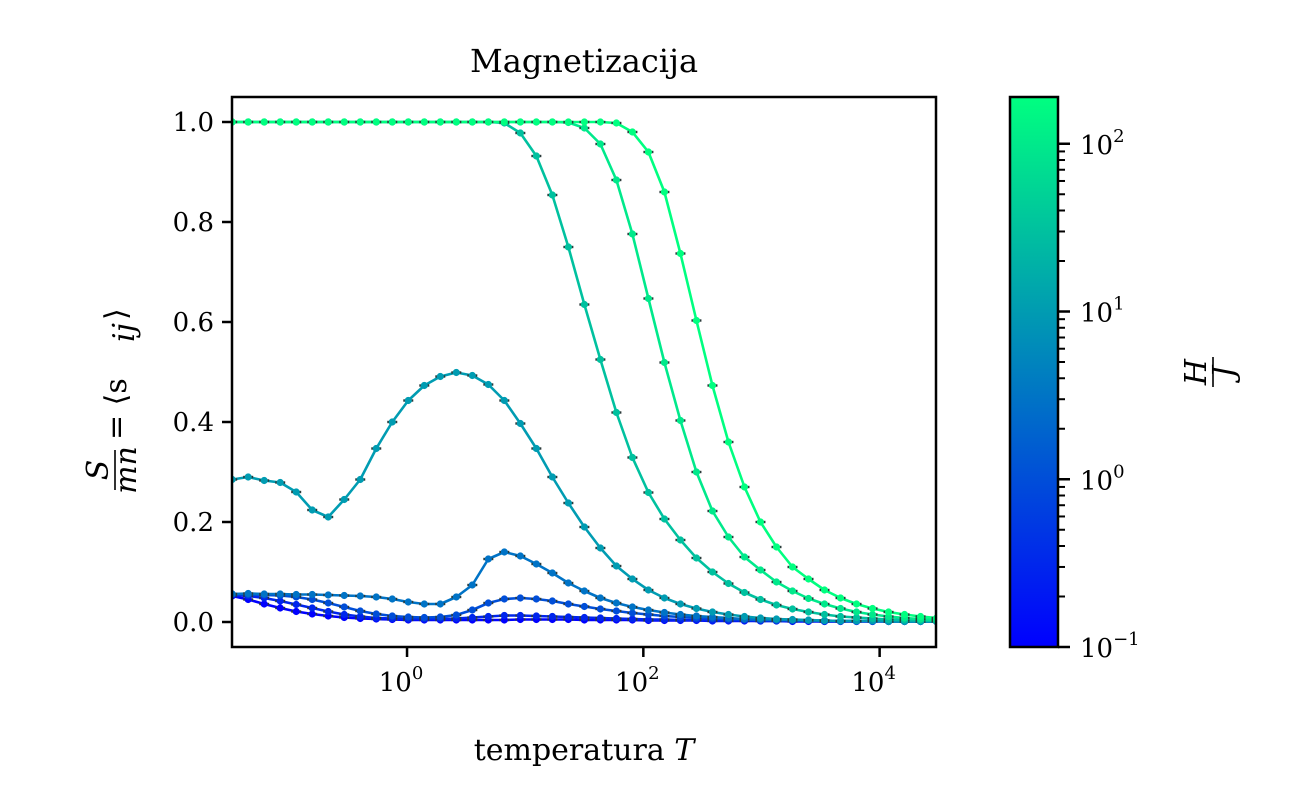  I want to click on colorbar-tick-exponent: 0, so click(1118, 471).